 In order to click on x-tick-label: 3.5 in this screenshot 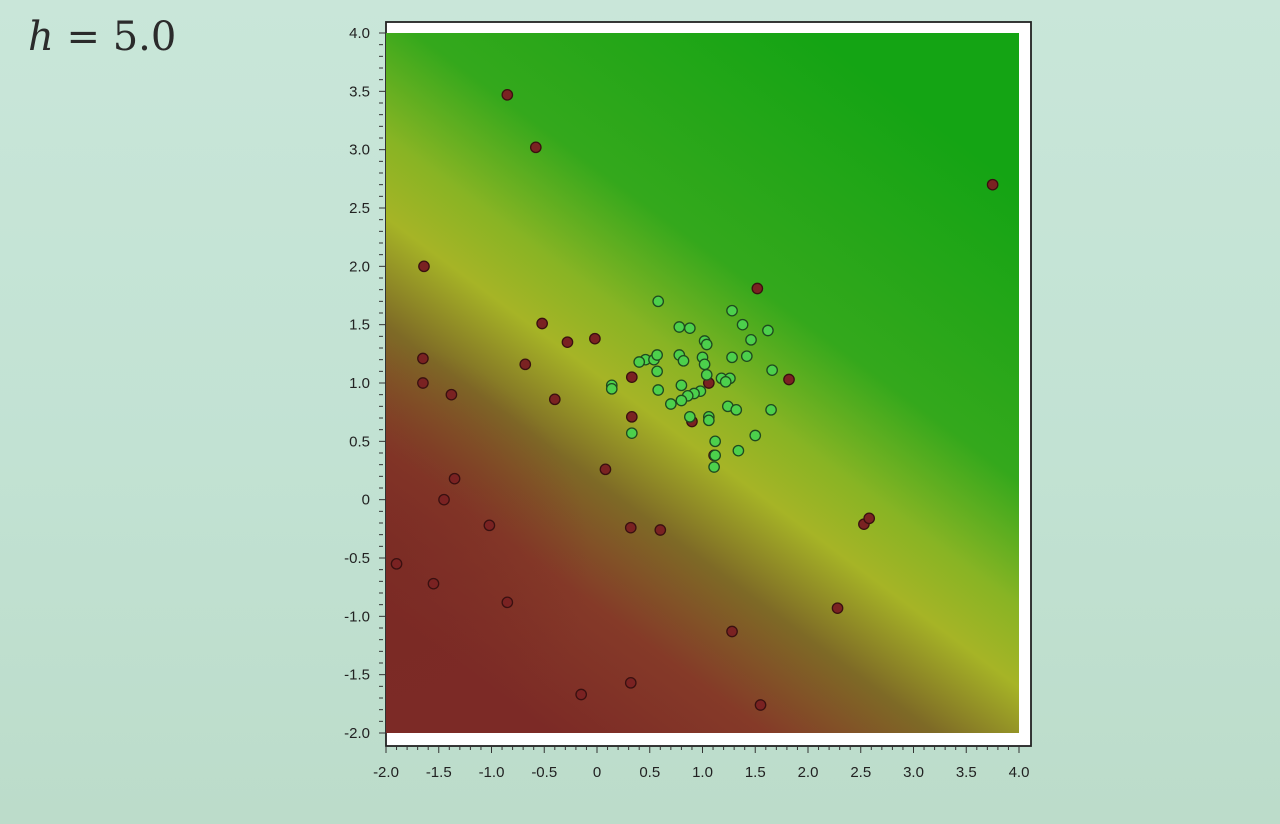, I will do `click(966, 772)`.